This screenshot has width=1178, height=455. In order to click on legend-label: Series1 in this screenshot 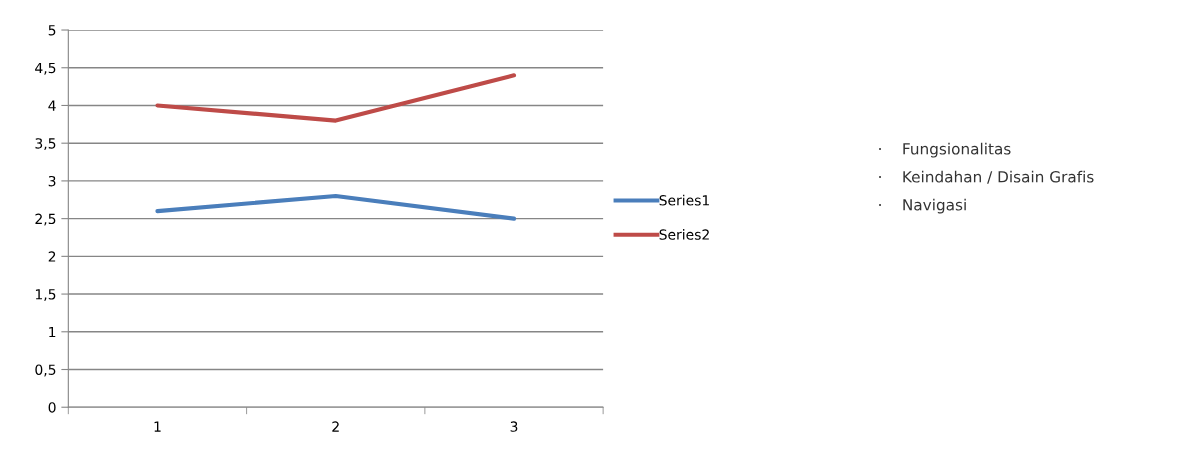, I will do `click(684, 200)`.